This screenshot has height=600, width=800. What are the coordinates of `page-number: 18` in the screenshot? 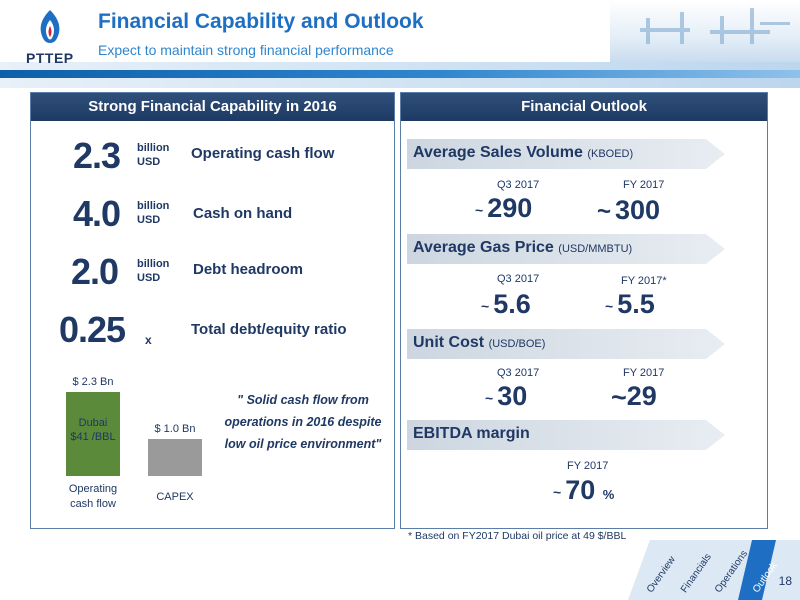 It's located at (785, 581).